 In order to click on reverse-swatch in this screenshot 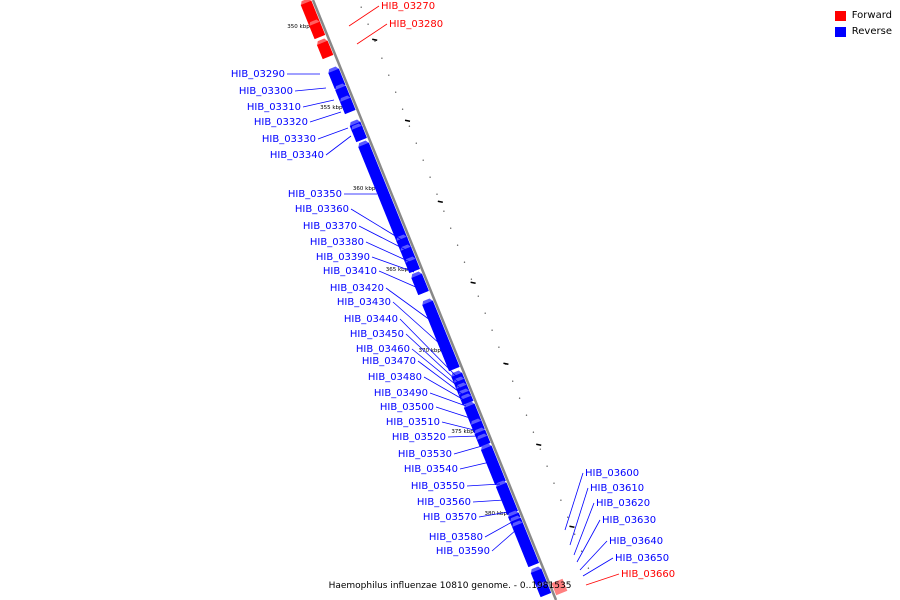, I will do `click(840, 31)`.